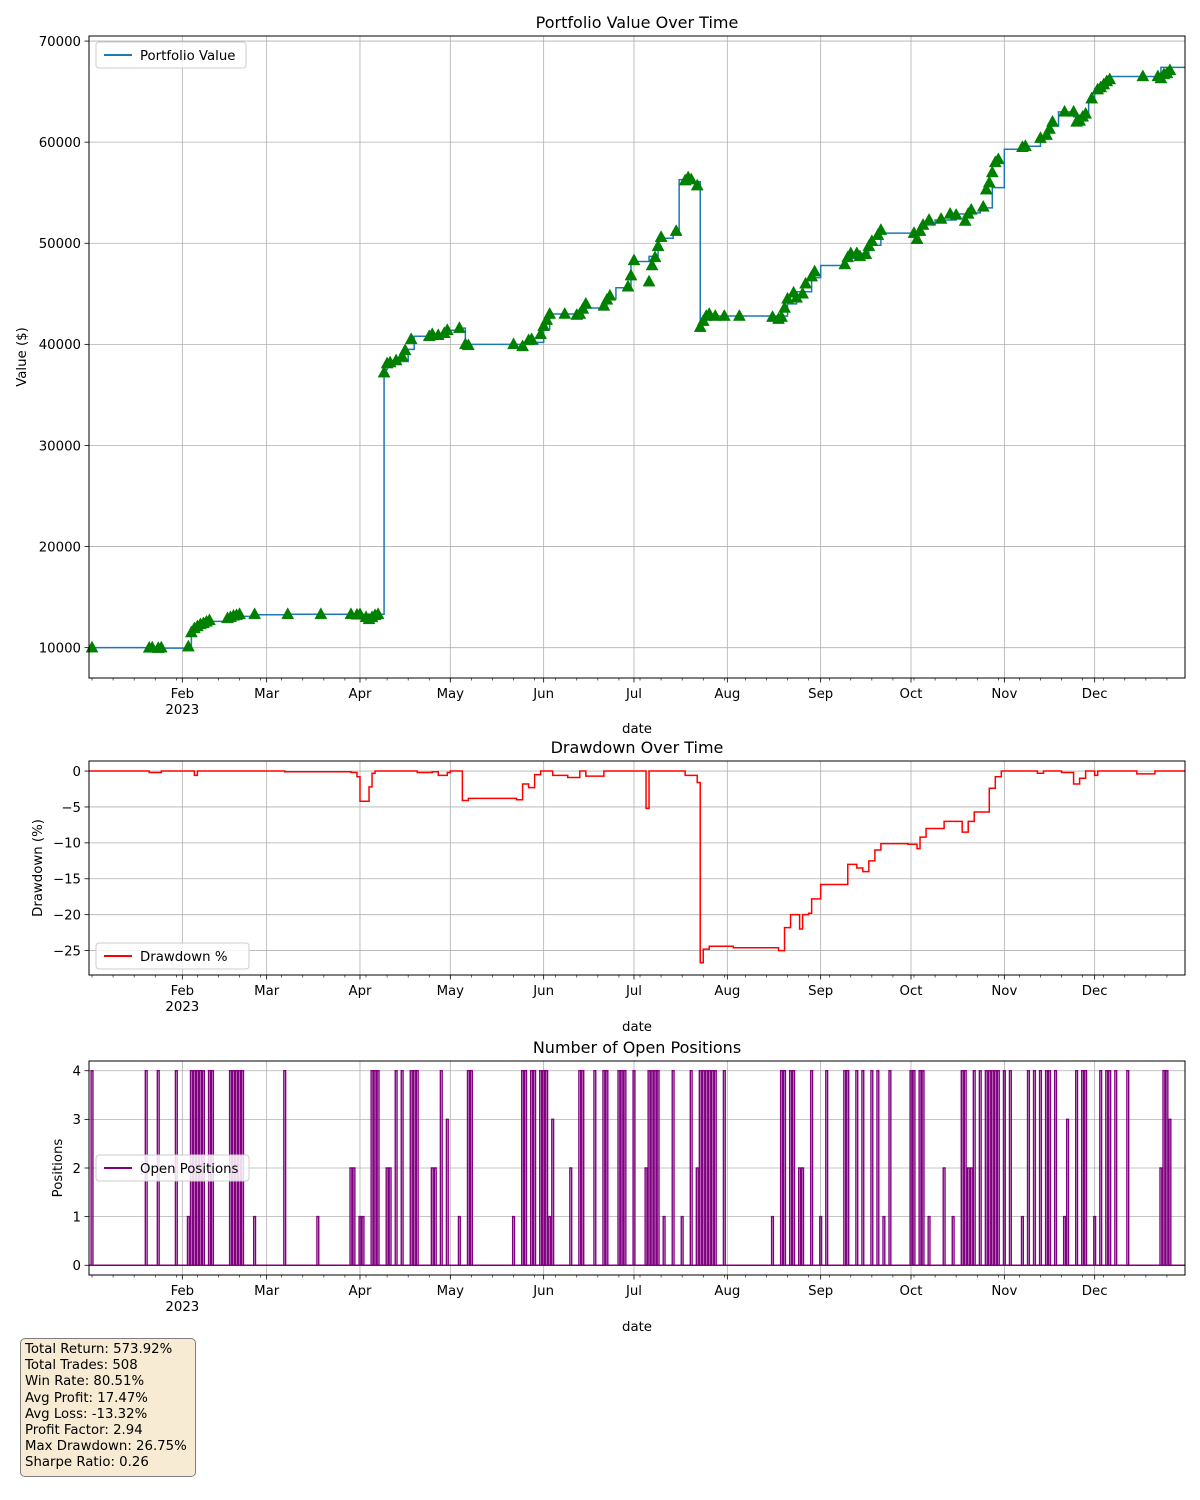 This screenshot has width=1200, height=1500. I want to click on positions-y-tick-label: 3, so click(77, 1120).